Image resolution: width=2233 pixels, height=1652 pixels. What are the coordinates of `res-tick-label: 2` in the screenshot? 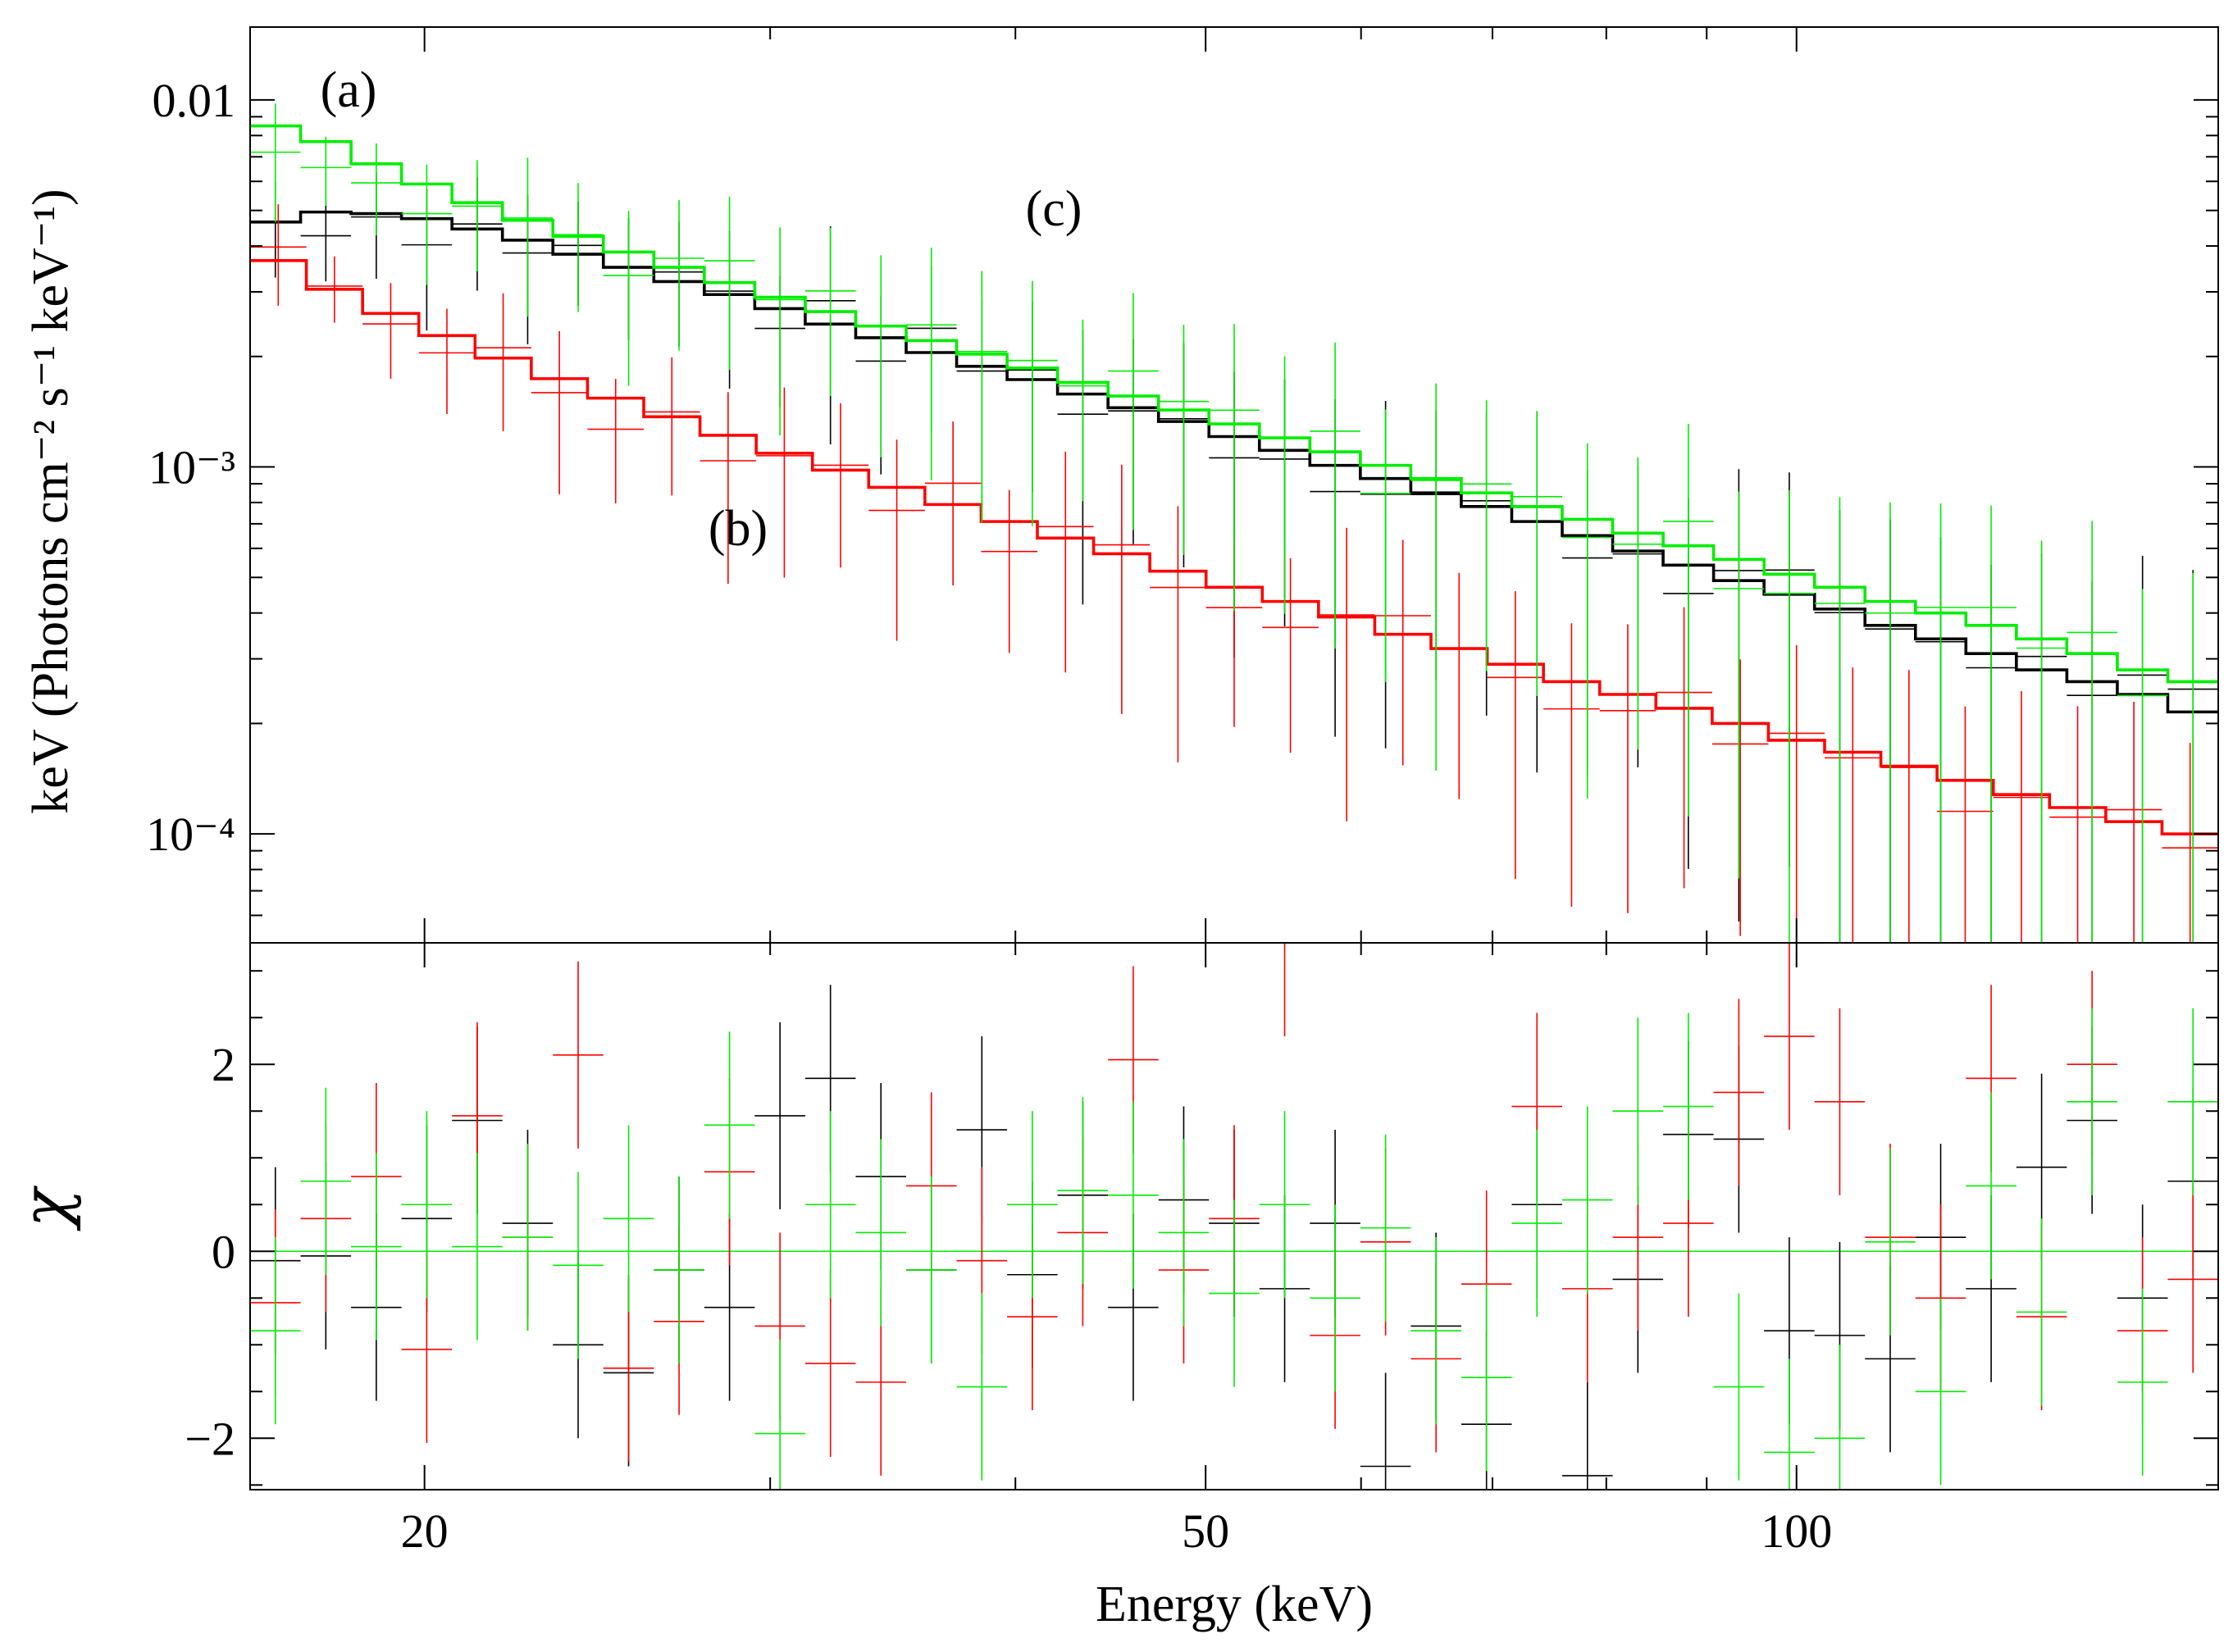 It's located at (224, 1064).